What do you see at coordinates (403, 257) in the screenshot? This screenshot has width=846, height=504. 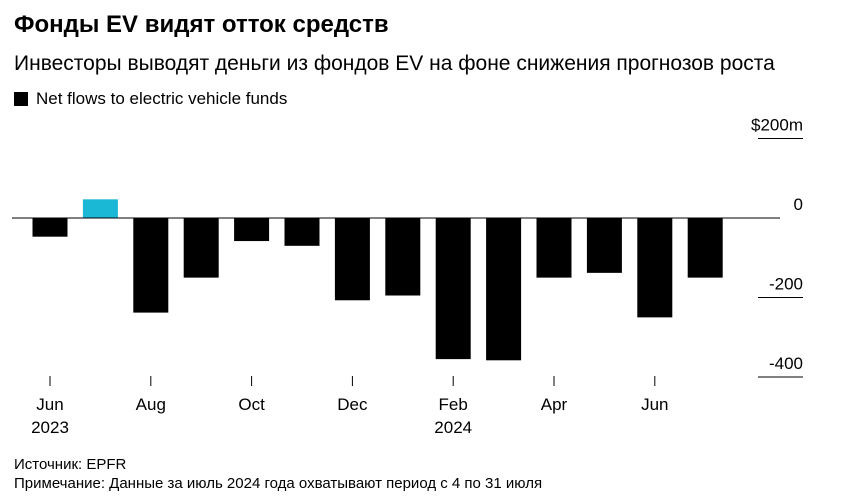 I see `bar-jan-2024` at bounding box center [403, 257].